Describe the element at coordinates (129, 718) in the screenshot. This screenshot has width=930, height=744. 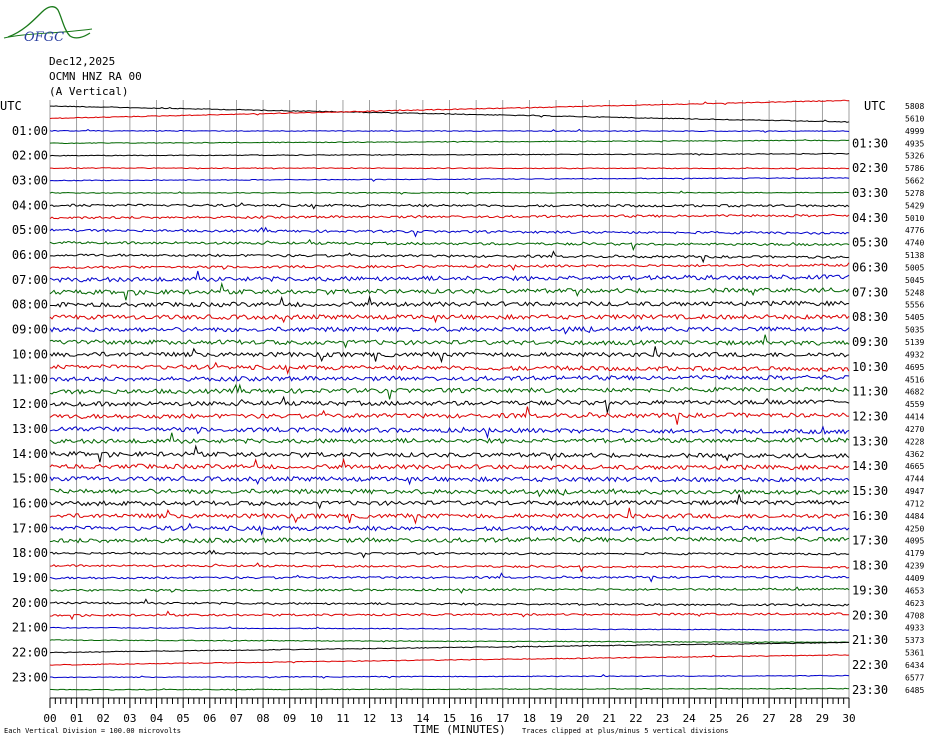
I see `x-tick-label: 03` at that location.